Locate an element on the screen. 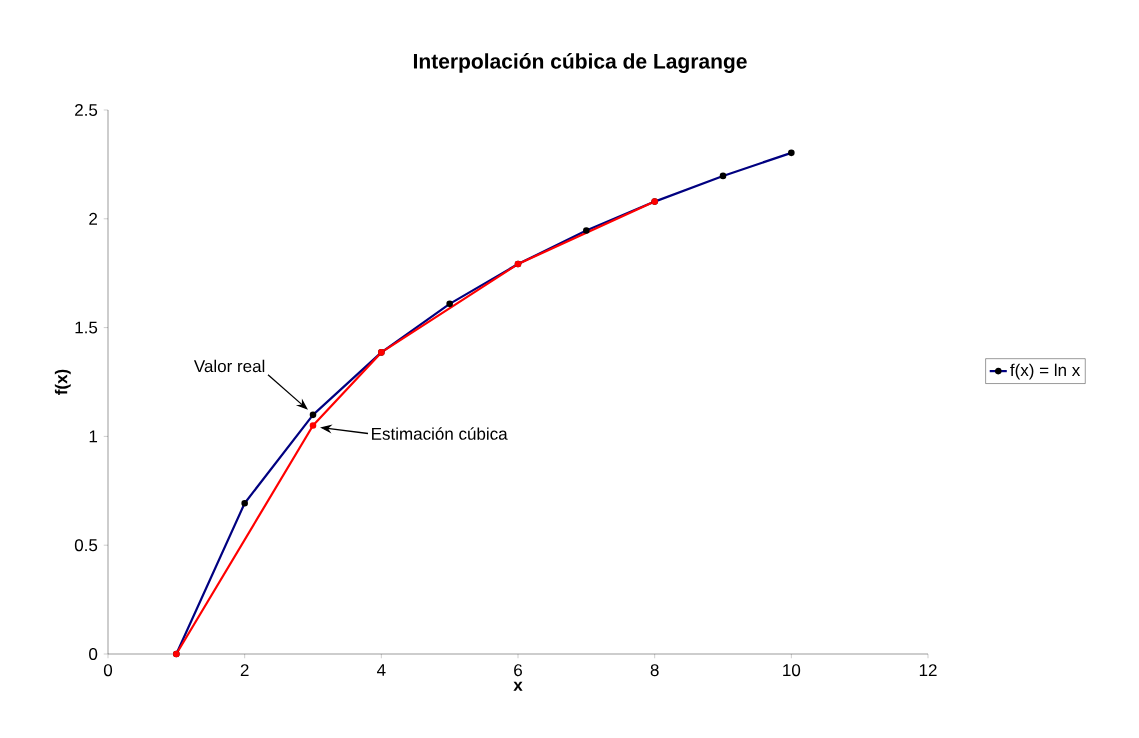  y-tick-label: 1 is located at coordinates (93, 436).